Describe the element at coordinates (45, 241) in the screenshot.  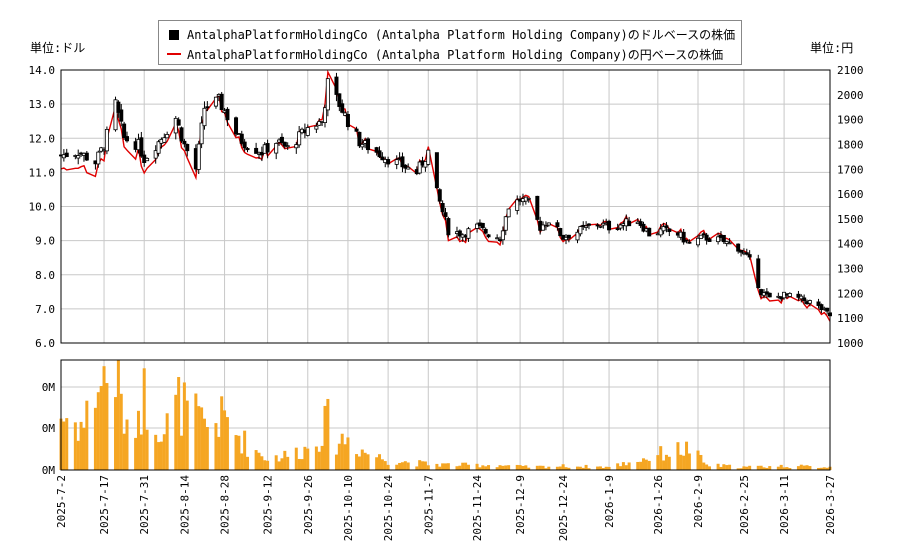
I see `y-tick-label-left: 9.0` at that location.